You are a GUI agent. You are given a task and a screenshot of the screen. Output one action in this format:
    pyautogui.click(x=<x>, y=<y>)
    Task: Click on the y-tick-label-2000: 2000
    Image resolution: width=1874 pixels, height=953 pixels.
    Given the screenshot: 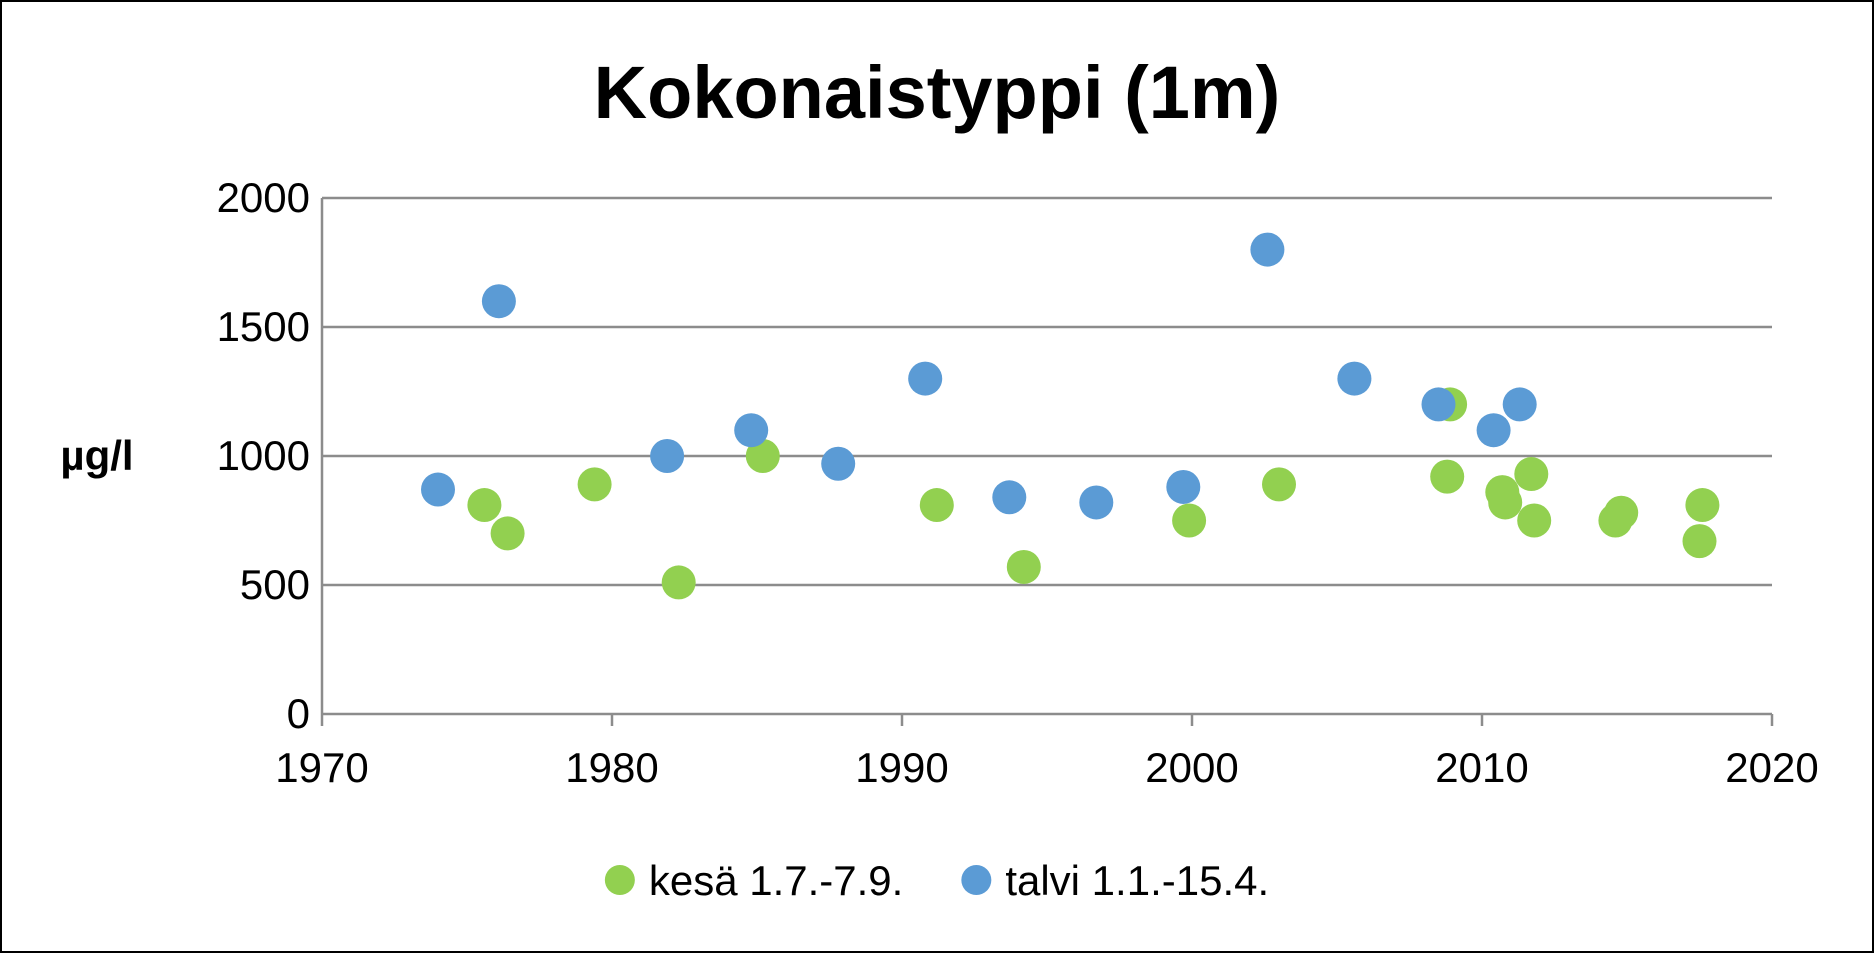 What is the action you would take?
    pyautogui.click(x=263, y=197)
    